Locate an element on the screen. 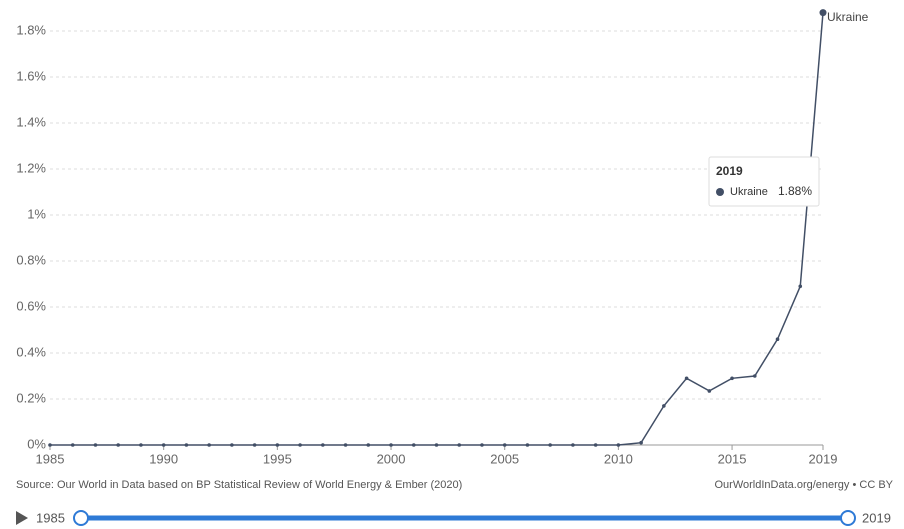 The height and width of the screenshot is (529, 904). tooltip-series: Ukraine is located at coordinates (749, 192).